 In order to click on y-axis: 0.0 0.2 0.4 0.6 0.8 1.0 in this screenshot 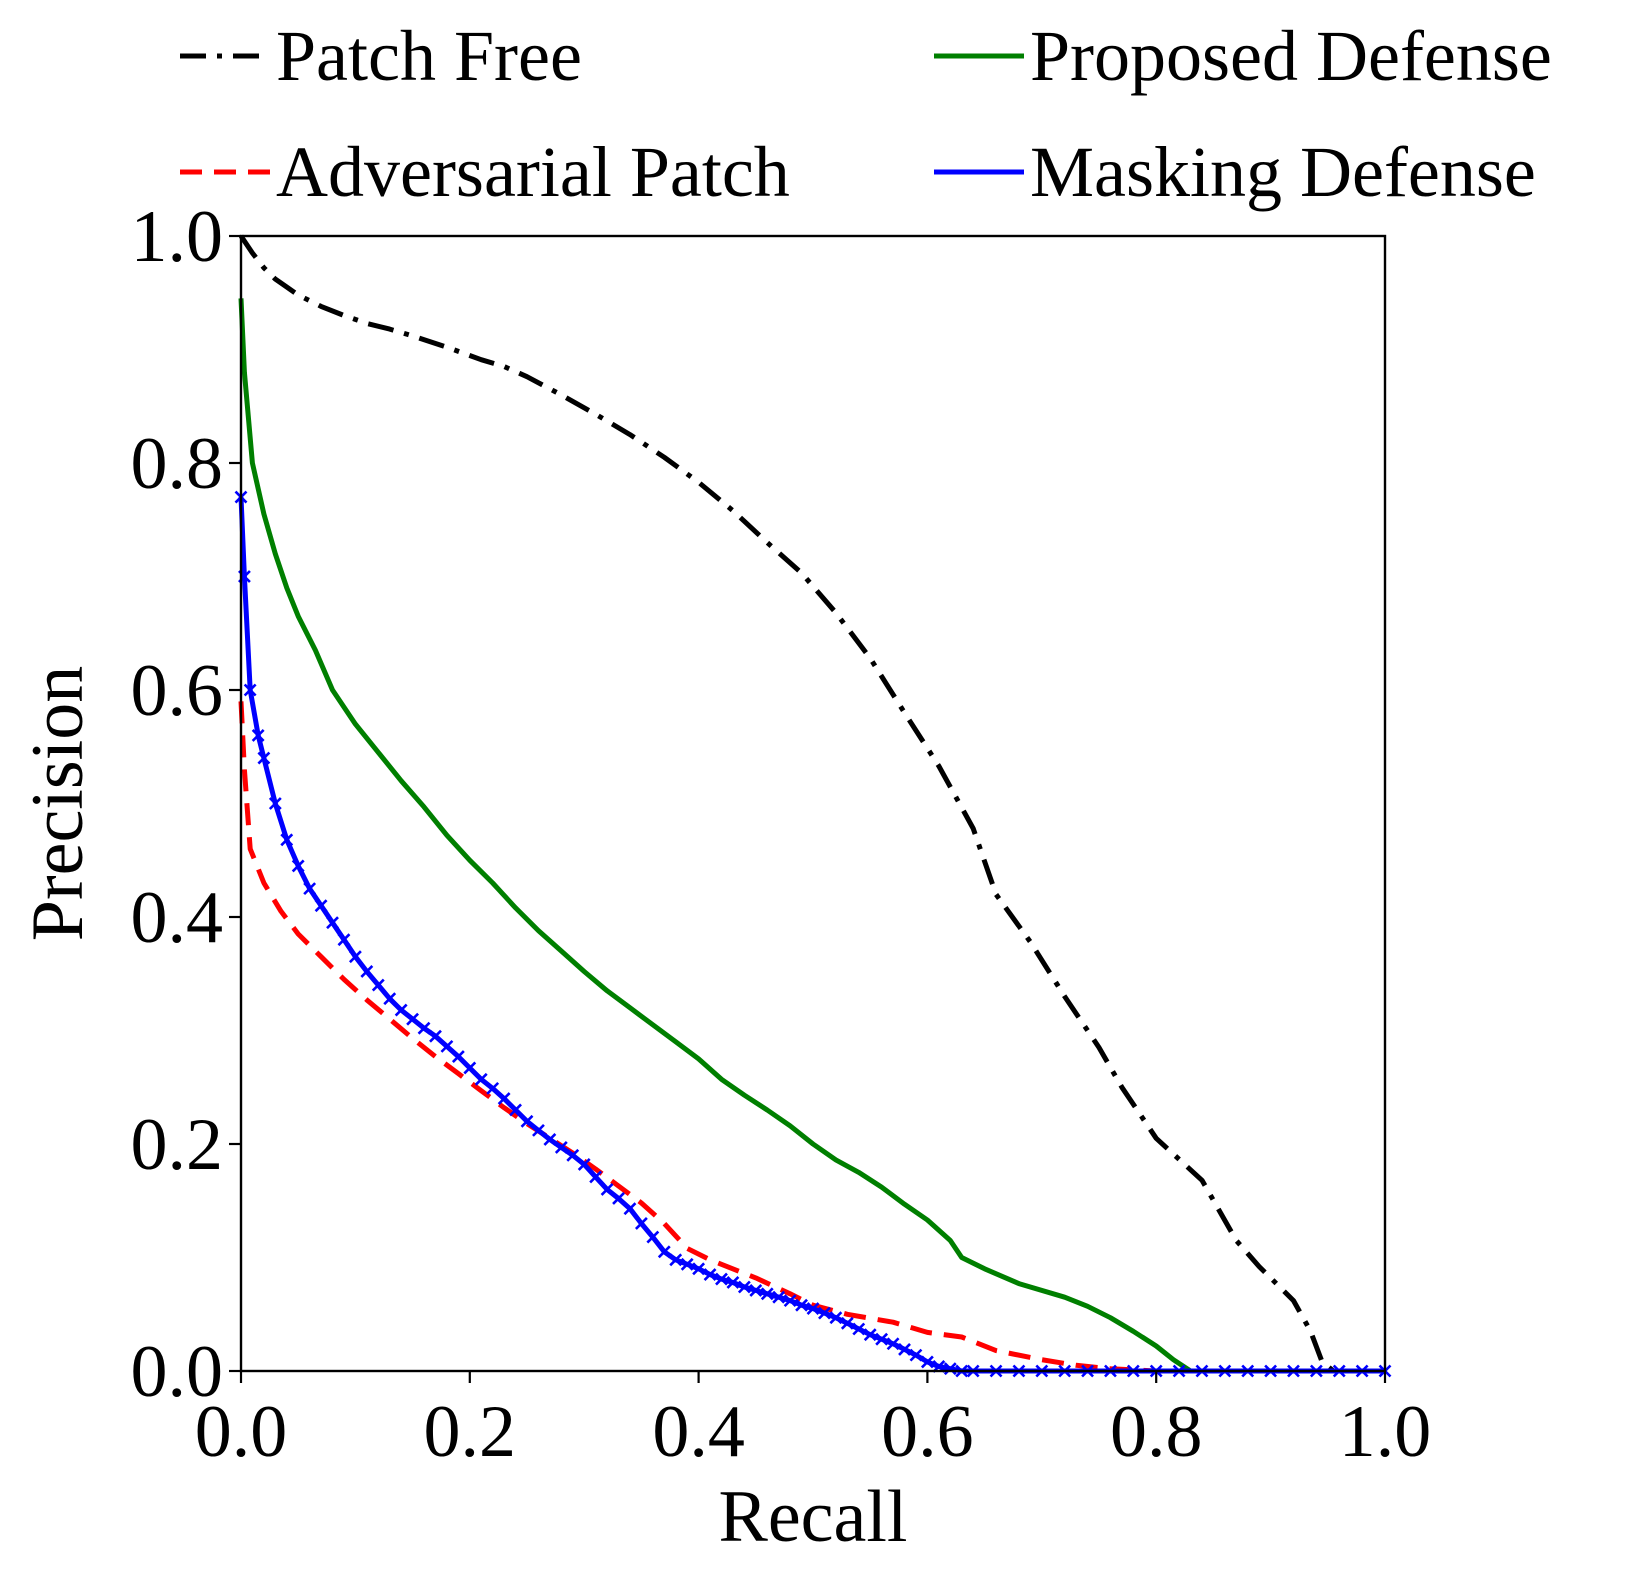, I will do `click(186, 804)`.